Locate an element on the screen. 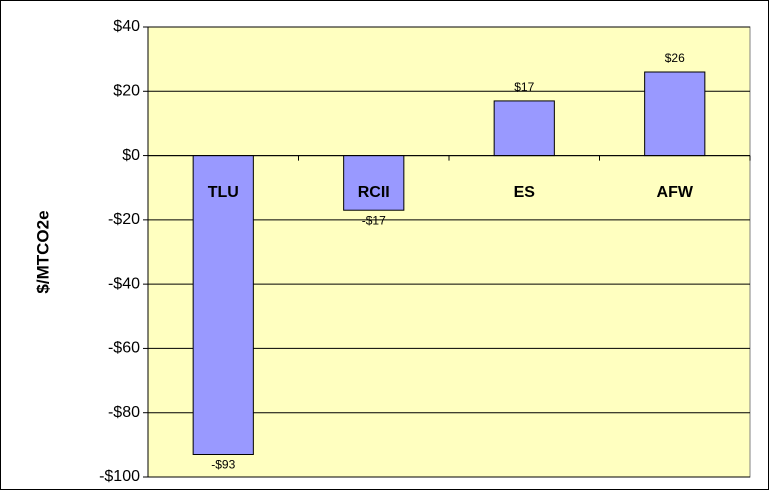 Image resolution: width=770 pixels, height=491 pixels. value-label: -$93 is located at coordinates (223, 465).